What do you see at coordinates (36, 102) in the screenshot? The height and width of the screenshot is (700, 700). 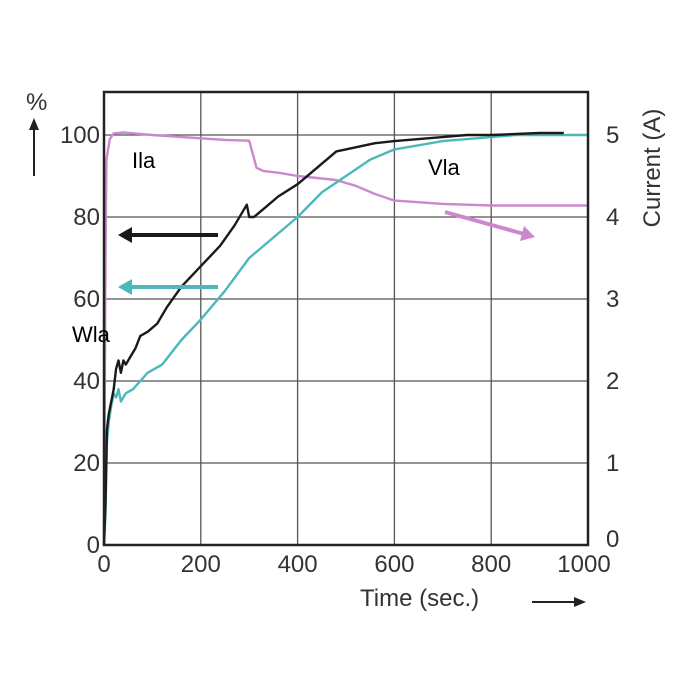 I see `y-axis-left-label: %` at bounding box center [36, 102].